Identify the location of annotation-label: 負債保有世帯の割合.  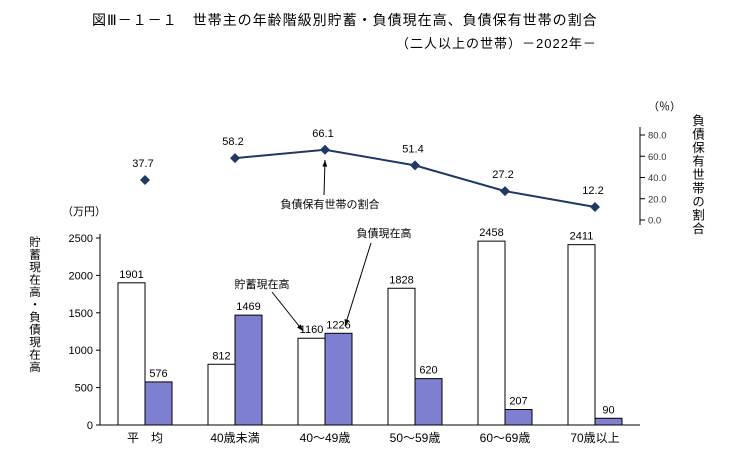
(330, 204).